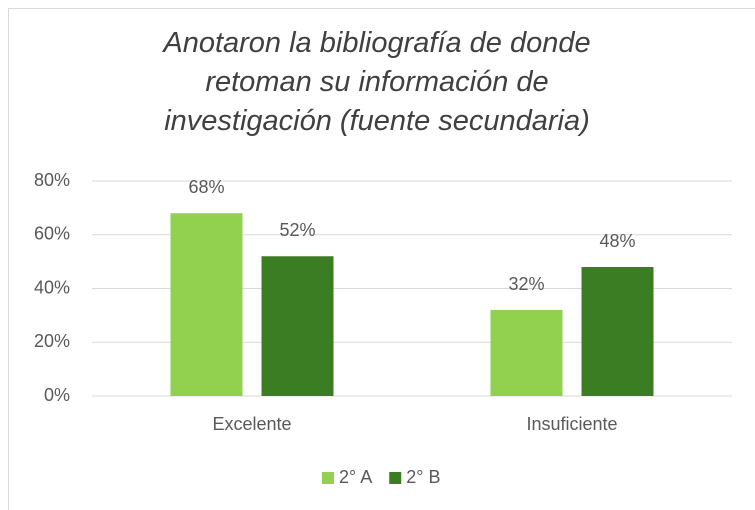  Describe the element at coordinates (617, 241) in the screenshot. I see `value-label: 48%` at that location.